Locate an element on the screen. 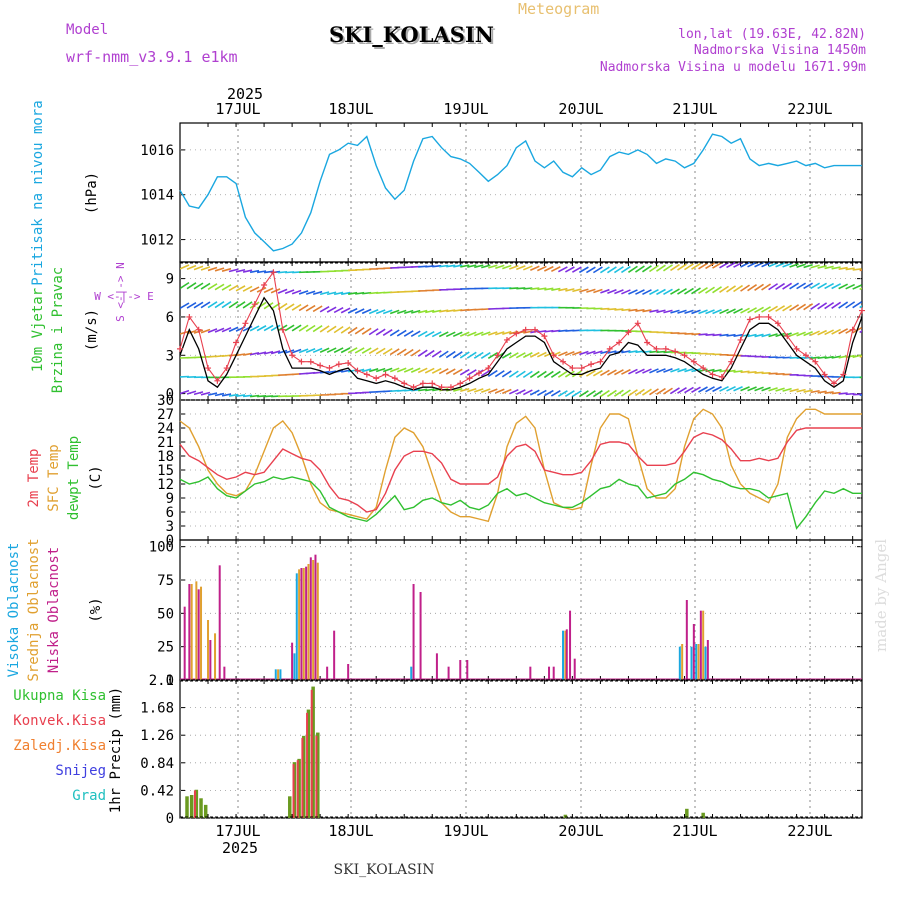 This screenshot has height=904, width=900. y-tick-label: 25 is located at coordinates (165, 648).